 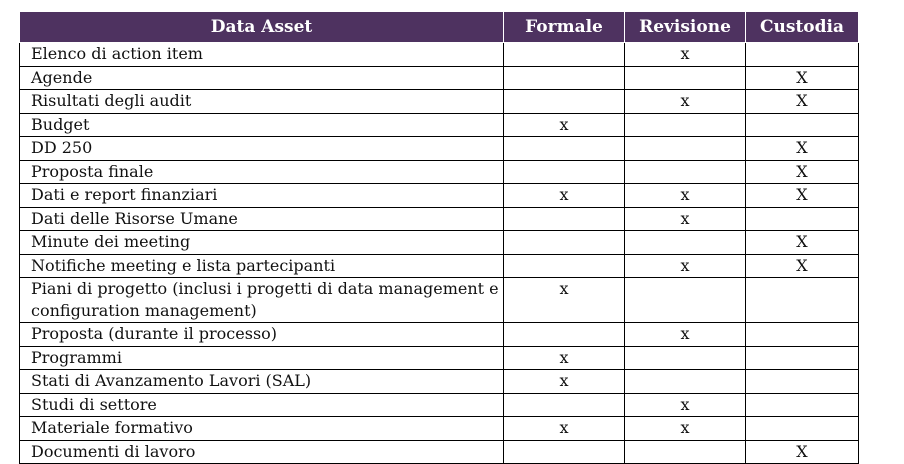 What do you see at coordinates (261, 54) in the screenshot?
I see `asset-name: Elenco di action item` at bounding box center [261, 54].